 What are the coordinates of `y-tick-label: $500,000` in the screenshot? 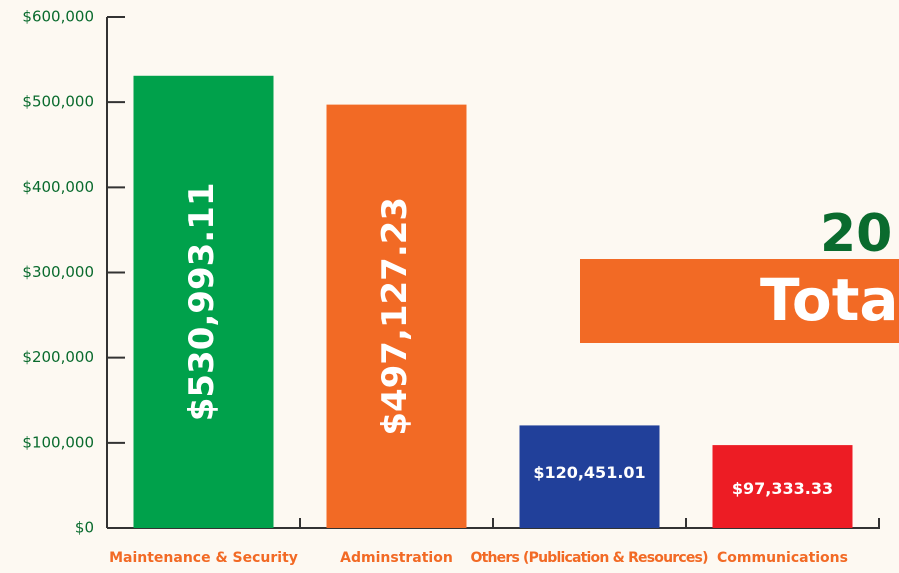 It's located at (58, 102).